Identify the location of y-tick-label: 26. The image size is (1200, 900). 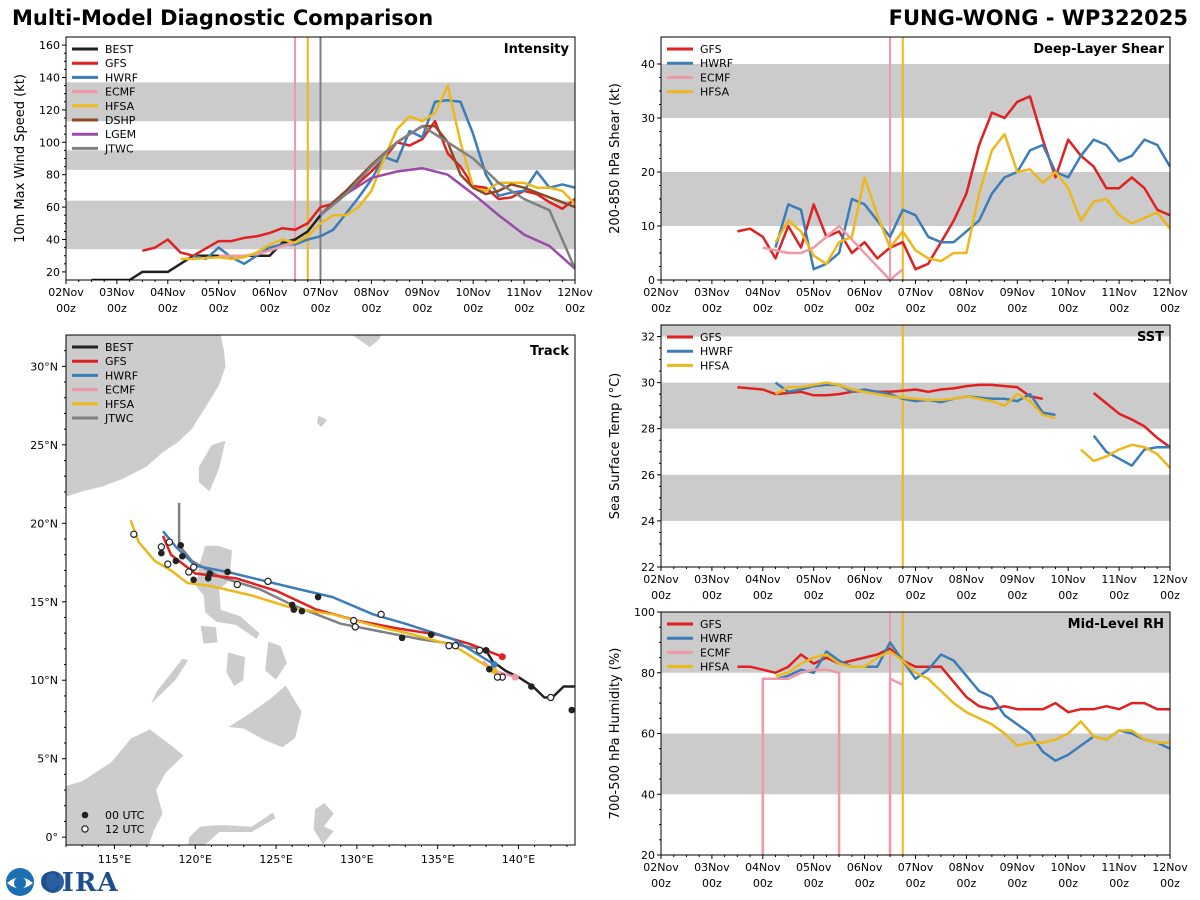
(648, 475).